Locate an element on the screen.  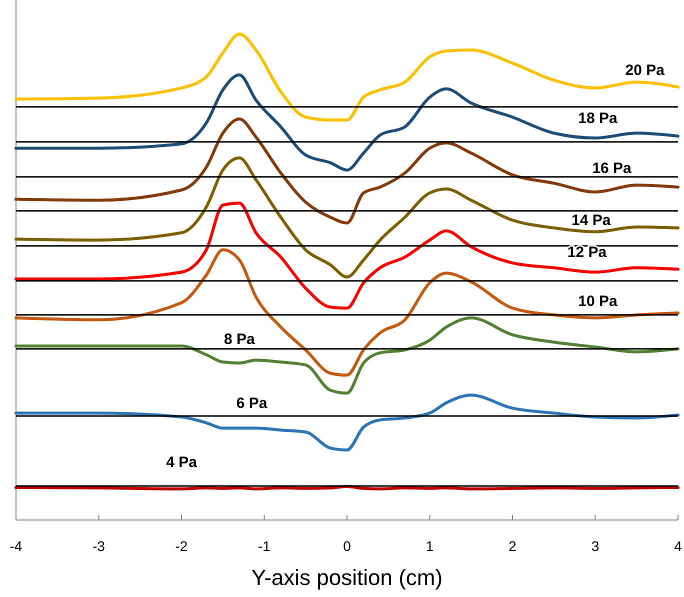
series-label: 14 Pa is located at coordinates (592, 220).